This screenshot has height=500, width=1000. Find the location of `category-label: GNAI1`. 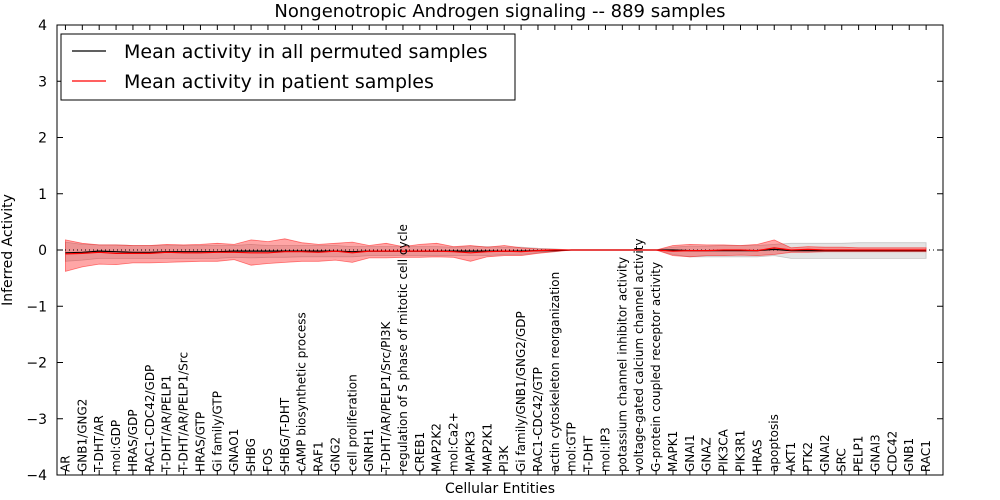

category-label: GNAI1 is located at coordinates (690, 453).